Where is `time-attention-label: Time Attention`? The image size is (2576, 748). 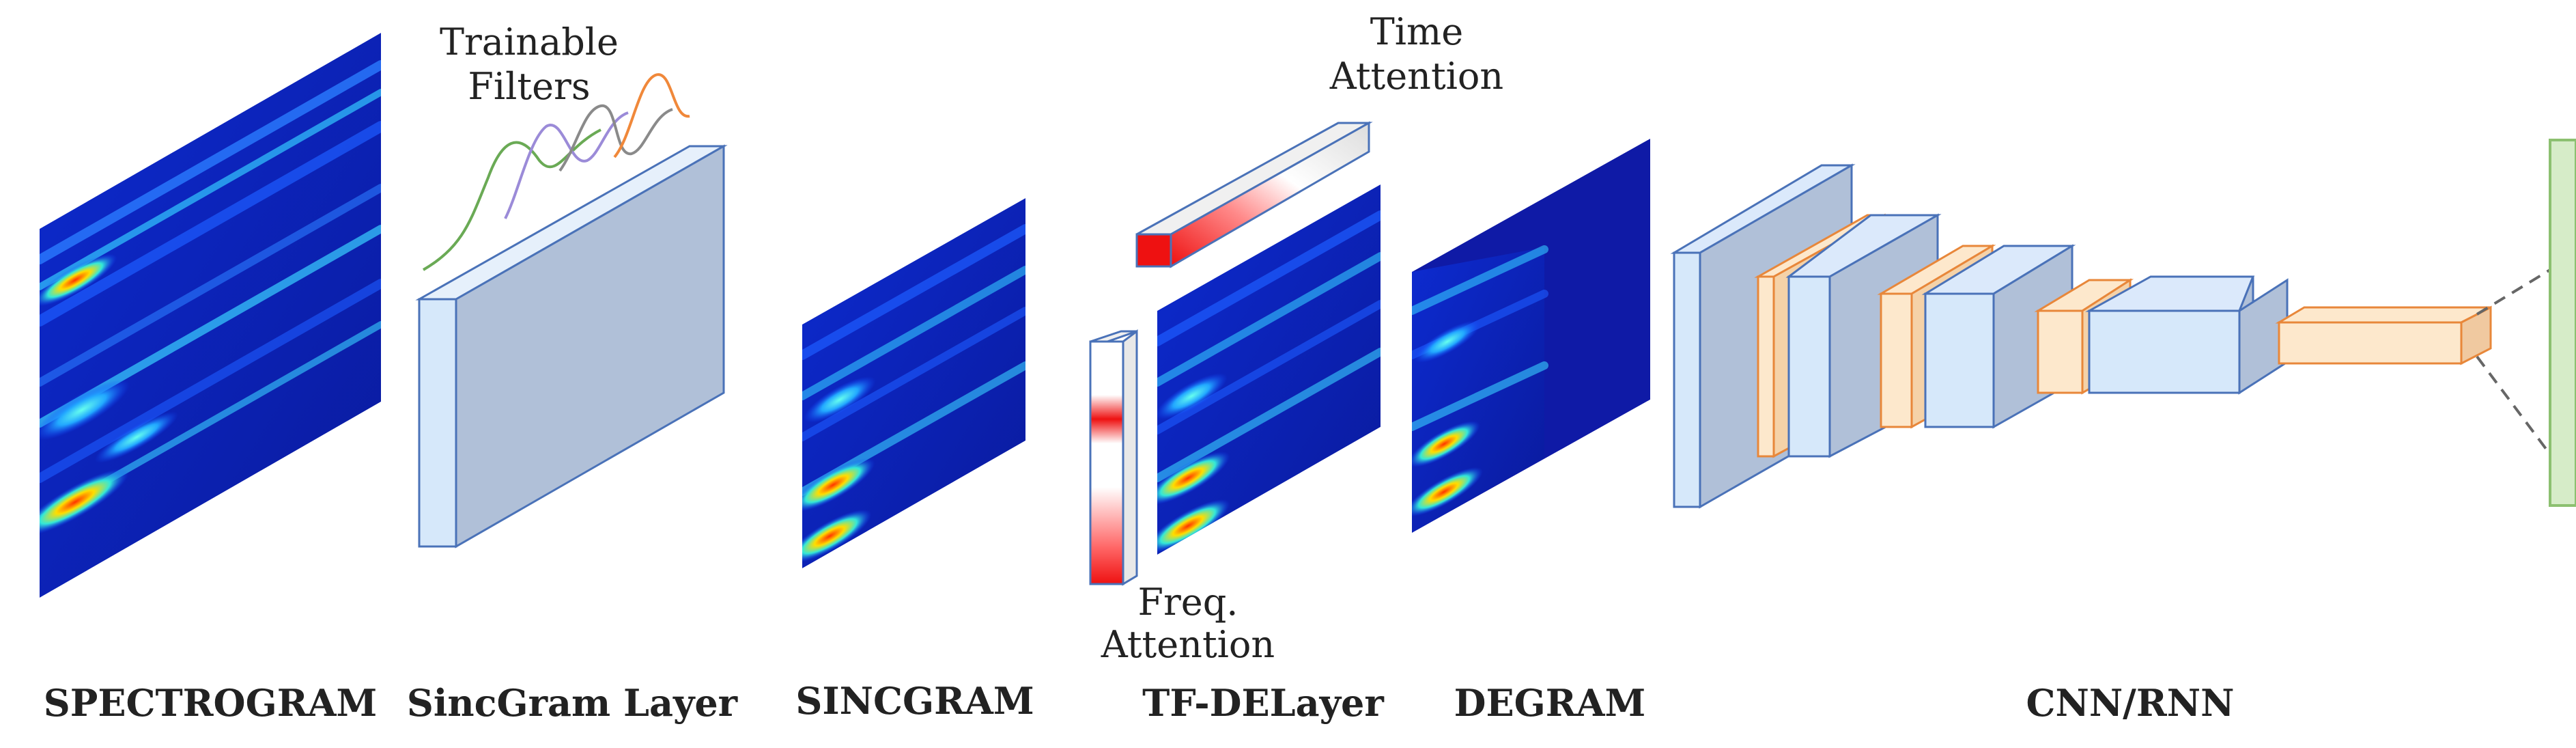 time-attention-label: Time Attention is located at coordinates (1416, 54).